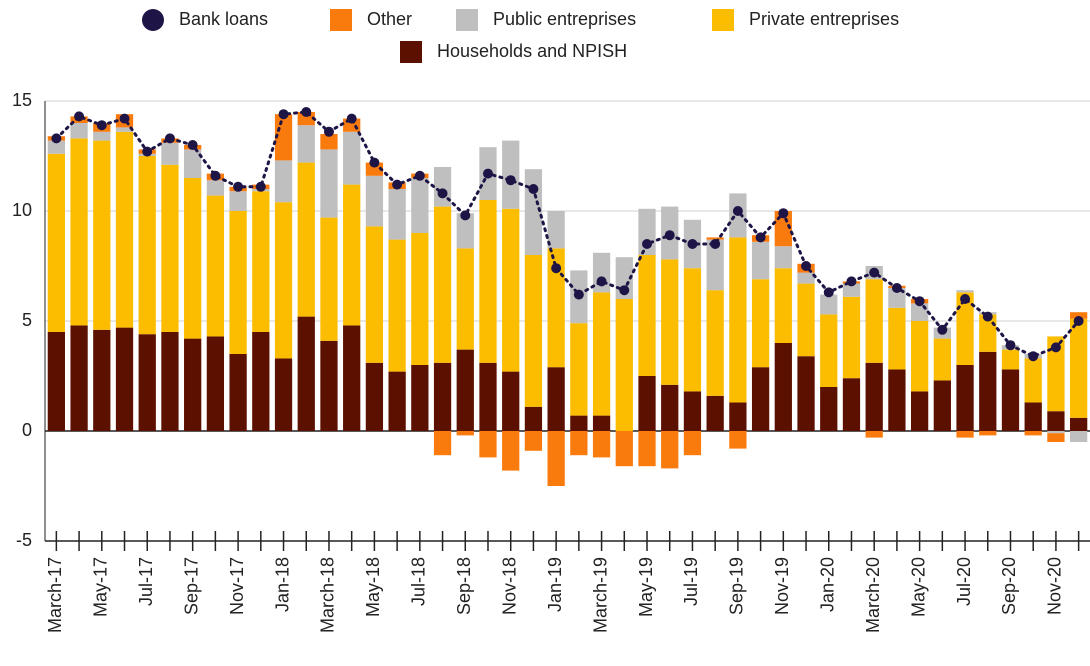 Image resolution: width=1090 pixels, height=666 pixels. Describe the element at coordinates (918, 587) in the screenshot. I see `x-tick-label: May-20` at that location.